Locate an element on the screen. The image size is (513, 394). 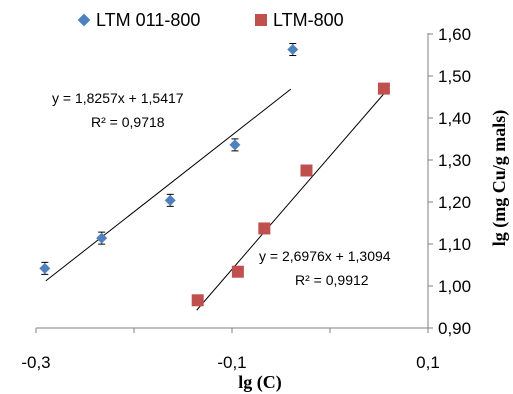
legend: LTM 011-800 LTM-800 is located at coordinates (210, 20).